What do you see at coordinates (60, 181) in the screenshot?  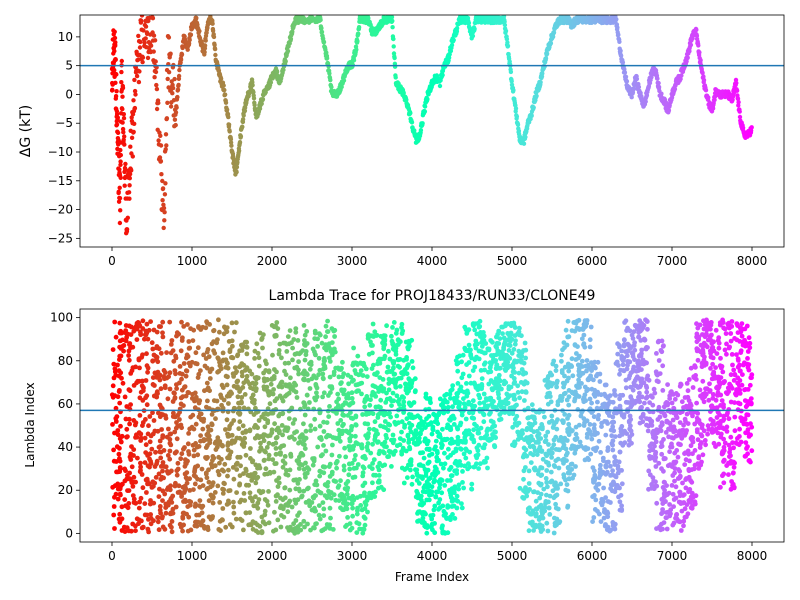 I see `delta-g-y-tick-label: −15` at bounding box center [60, 181].